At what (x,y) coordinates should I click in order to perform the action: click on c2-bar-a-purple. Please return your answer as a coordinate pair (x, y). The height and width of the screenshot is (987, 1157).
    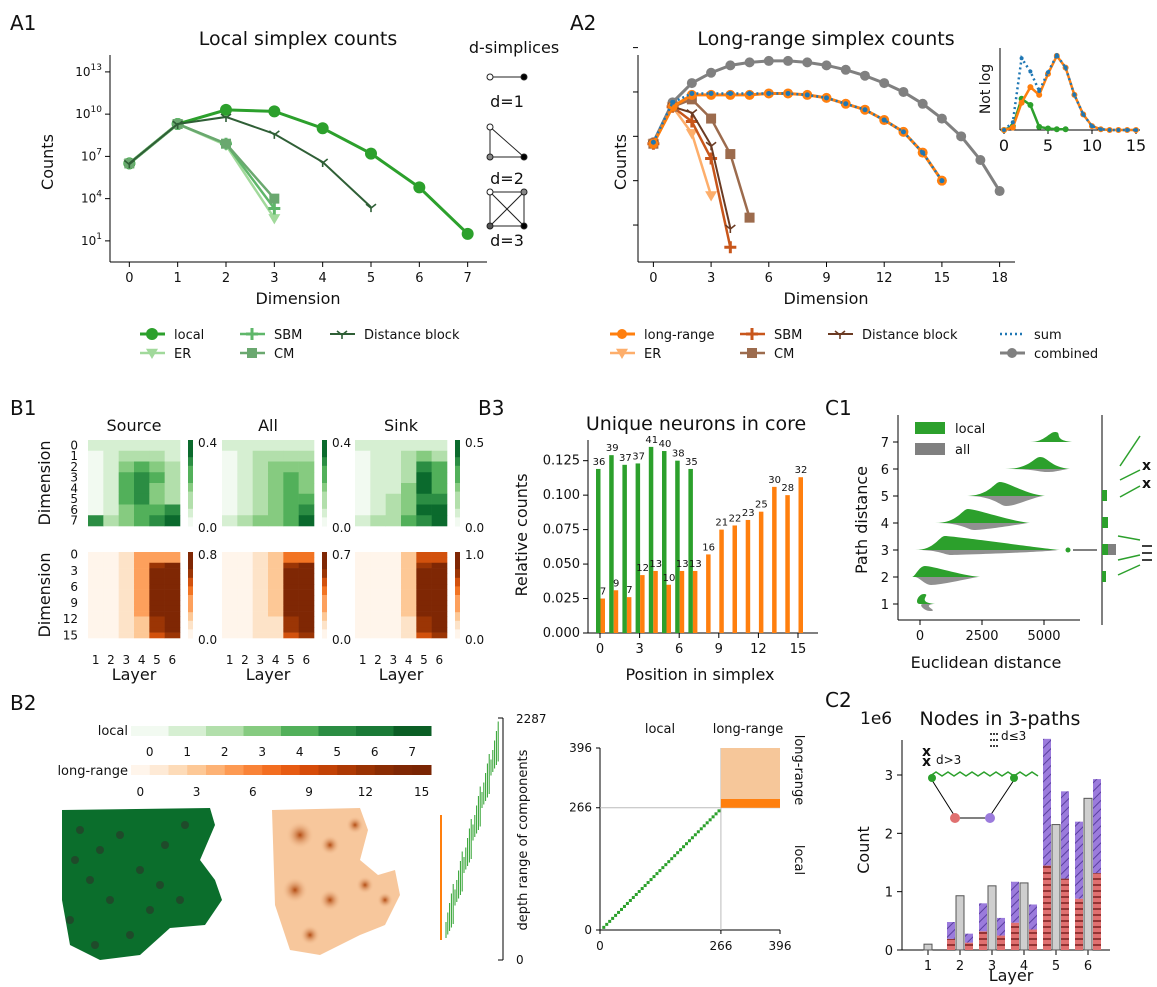
    Looking at the image, I should click on (951, 930).